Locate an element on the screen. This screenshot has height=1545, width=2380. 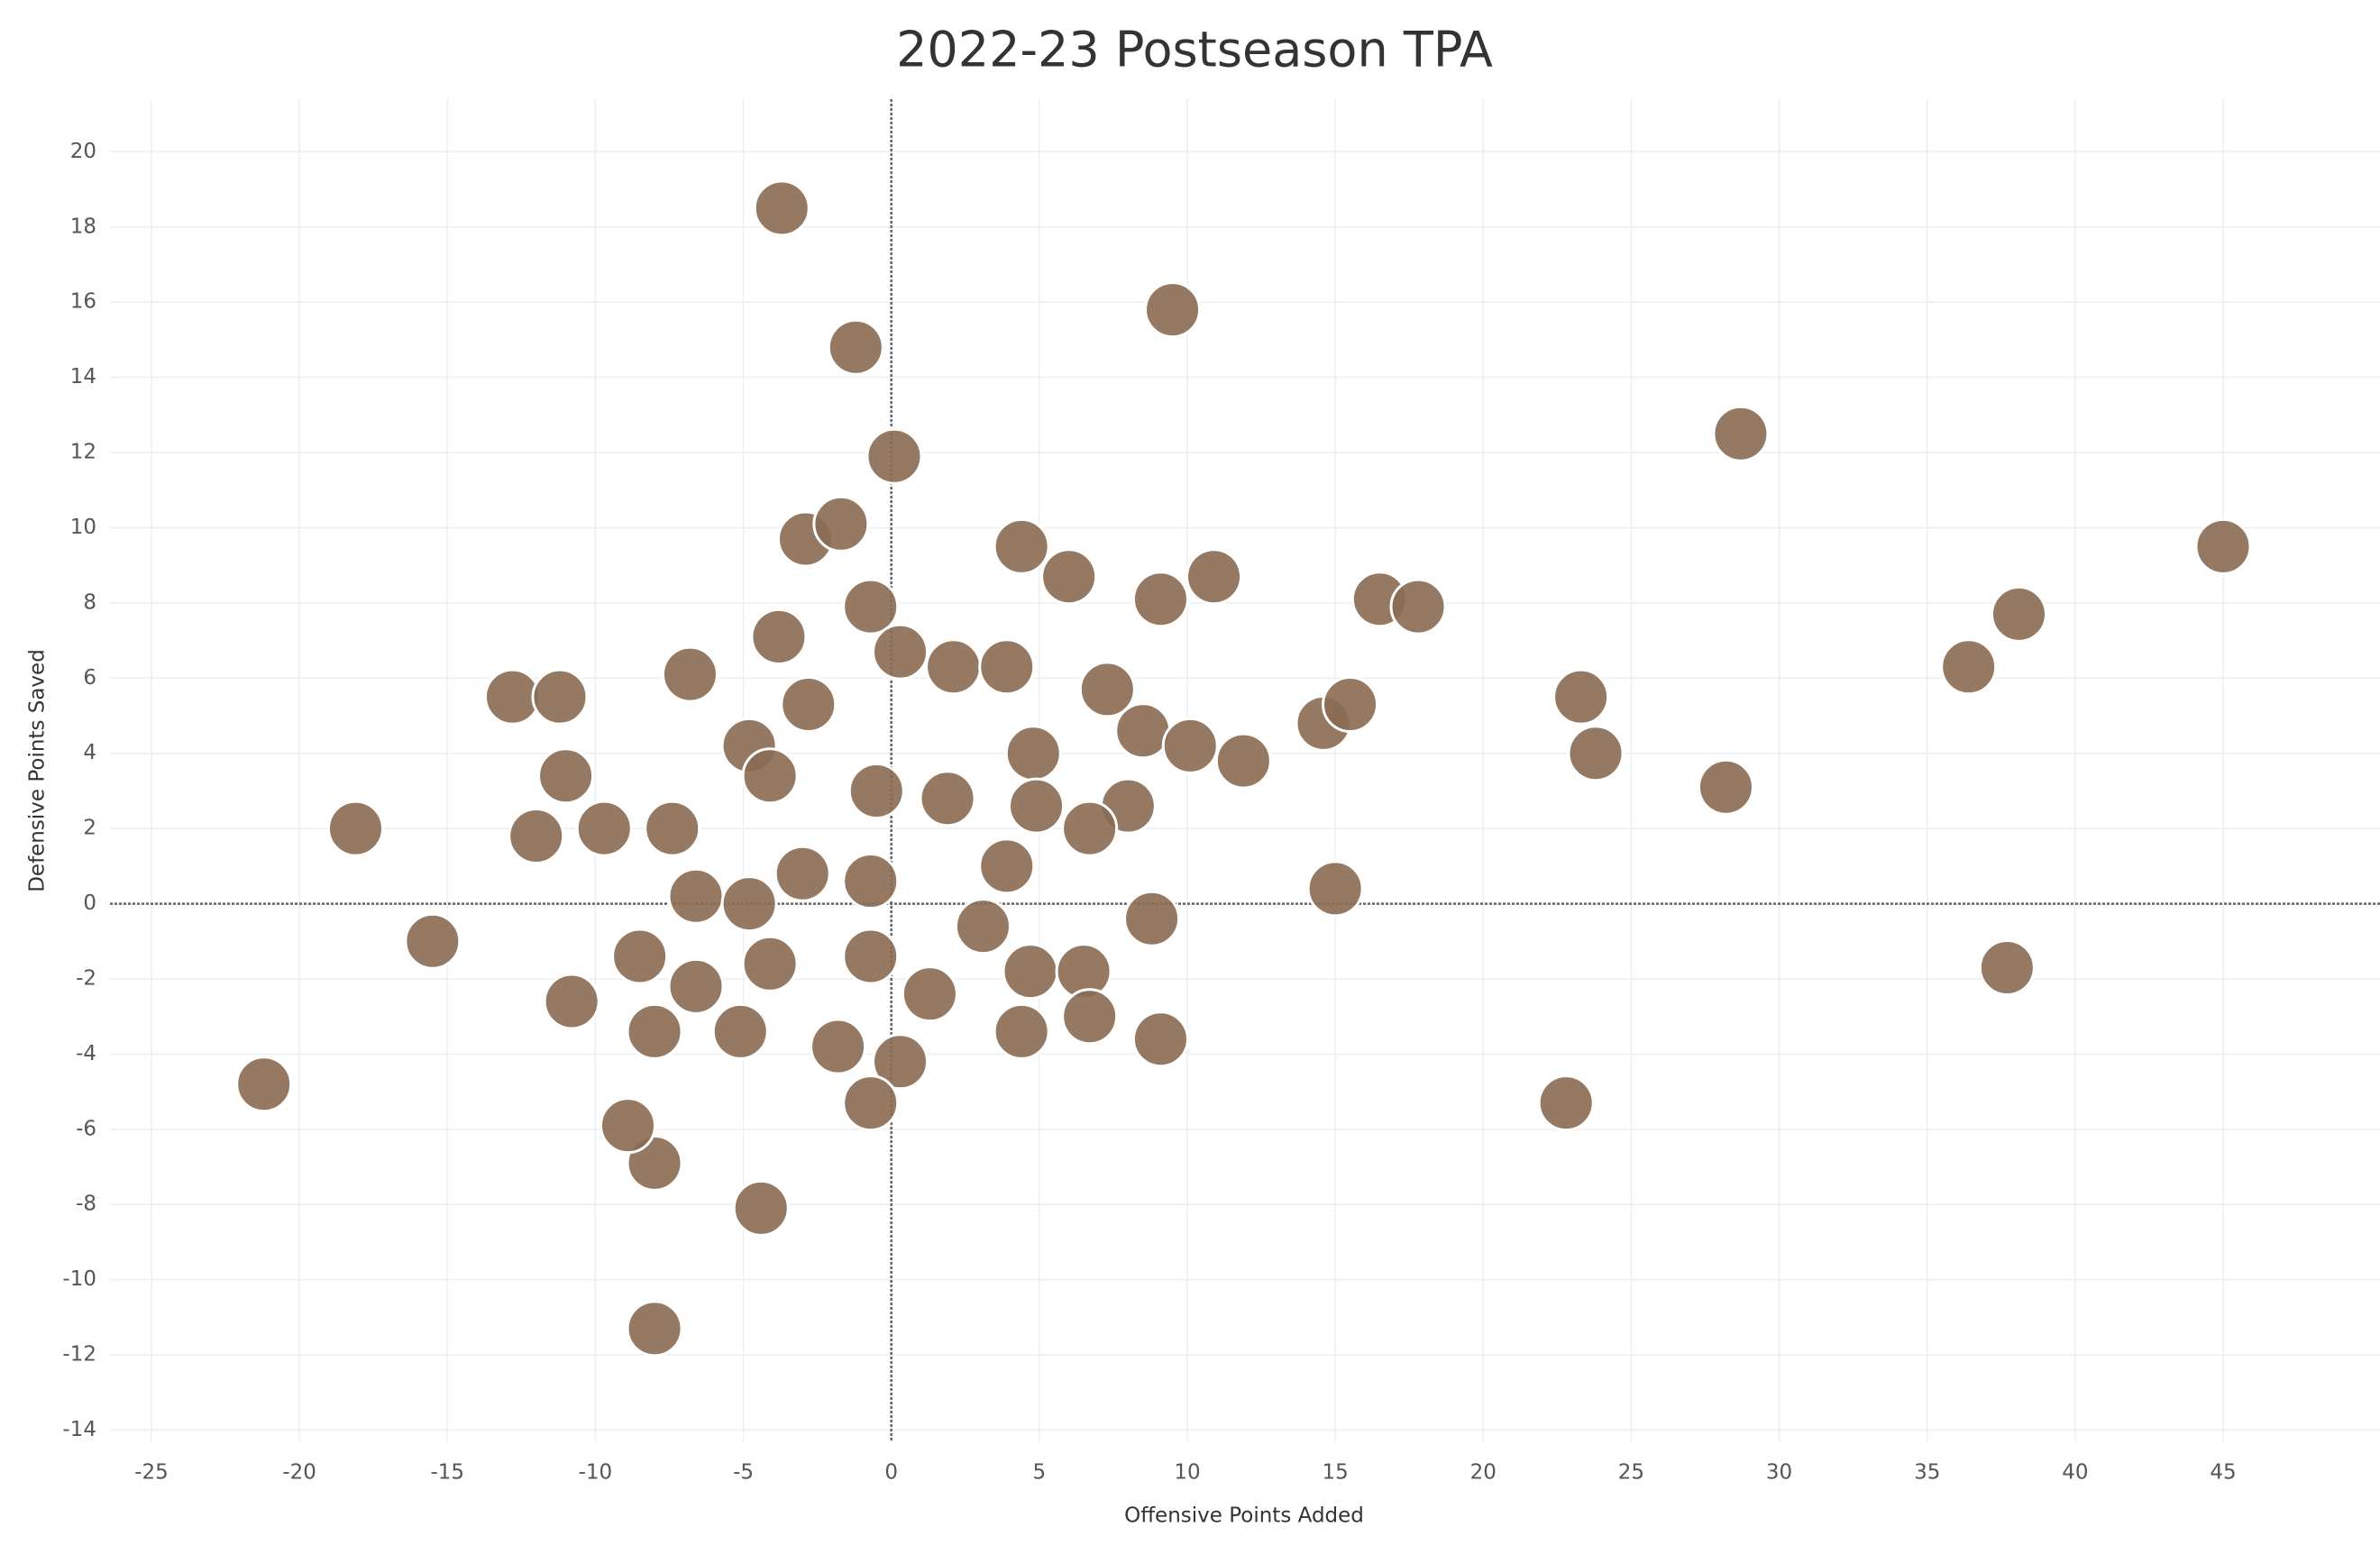
x-tick-label: 25 is located at coordinates (1631, 1473).